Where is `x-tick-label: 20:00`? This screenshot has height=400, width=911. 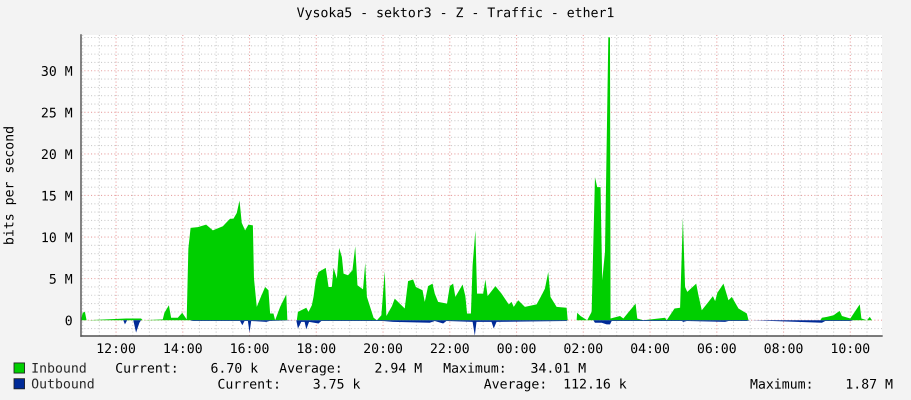
x-tick-label: 20:00 is located at coordinates (383, 348).